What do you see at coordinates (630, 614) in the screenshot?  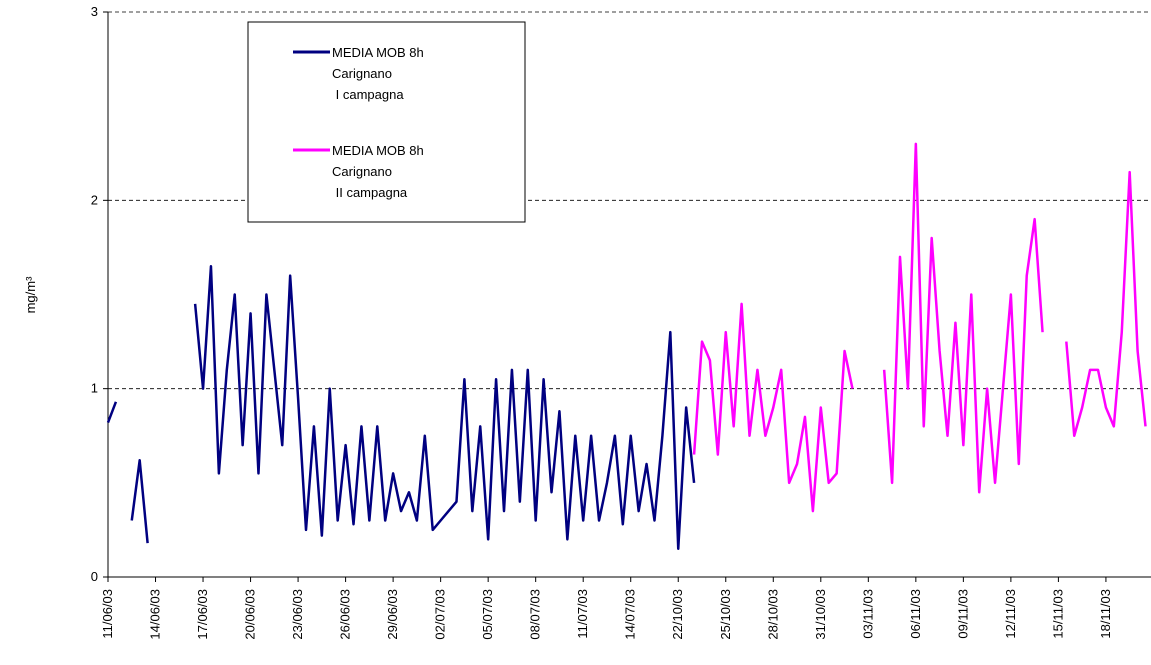 I see `x-tick-label: 14/07/03` at bounding box center [630, 614].